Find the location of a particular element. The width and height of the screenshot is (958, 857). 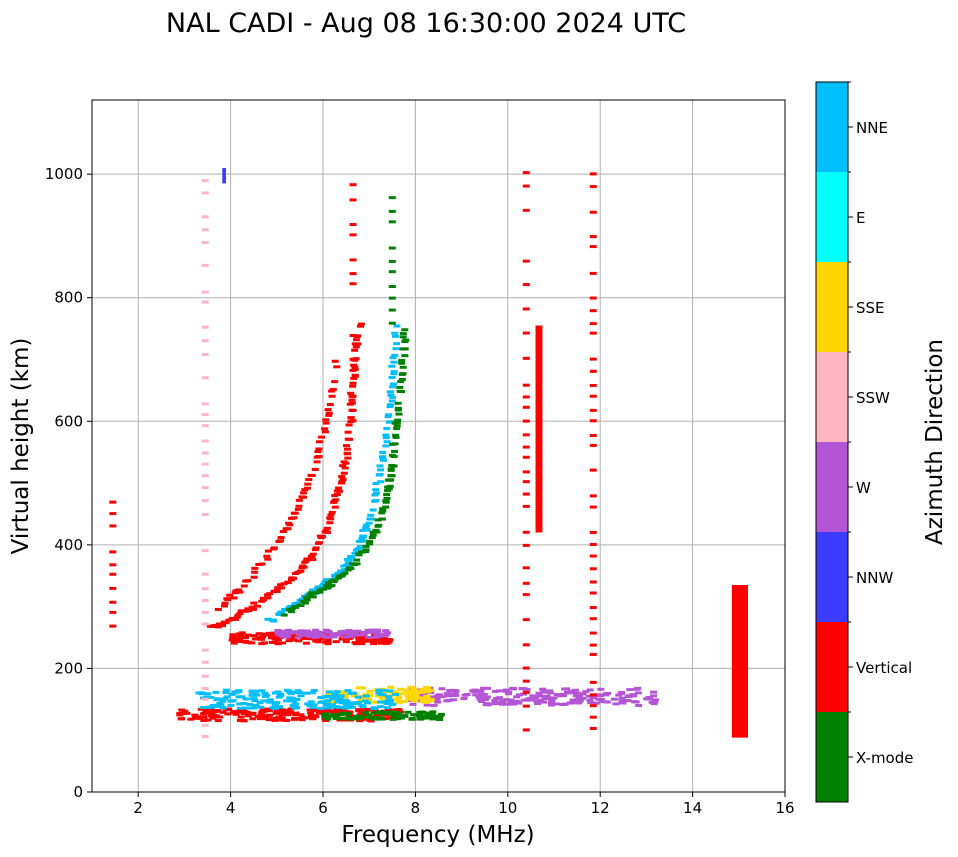

x-tick-label: 14 is located at coordinates (692, 808).